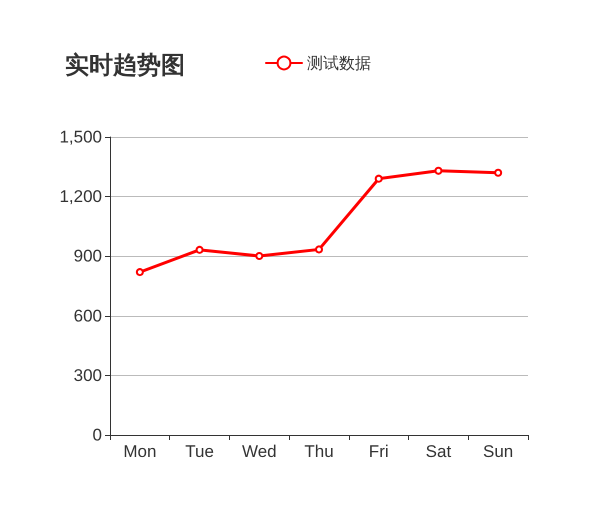 Image resolution: width=613 pixels, height=511 pixels. Describe the element at coordinates (80, 196) in the screenshot. I see `y-tick-label: 1,200` at that location.